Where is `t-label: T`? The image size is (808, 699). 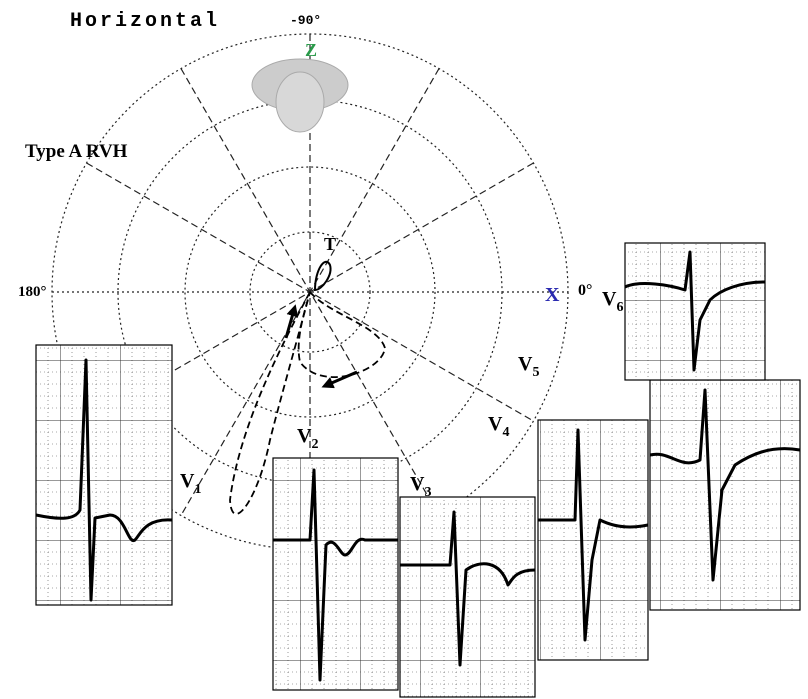
t-label: T is located at coordinates (330, 244).